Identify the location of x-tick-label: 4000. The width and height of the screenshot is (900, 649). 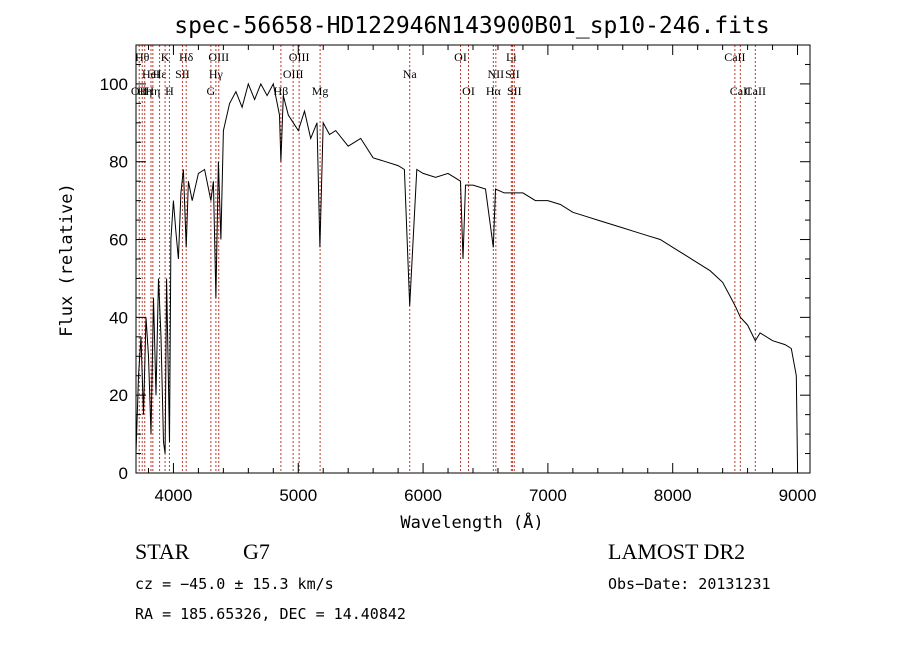
(174, 495).